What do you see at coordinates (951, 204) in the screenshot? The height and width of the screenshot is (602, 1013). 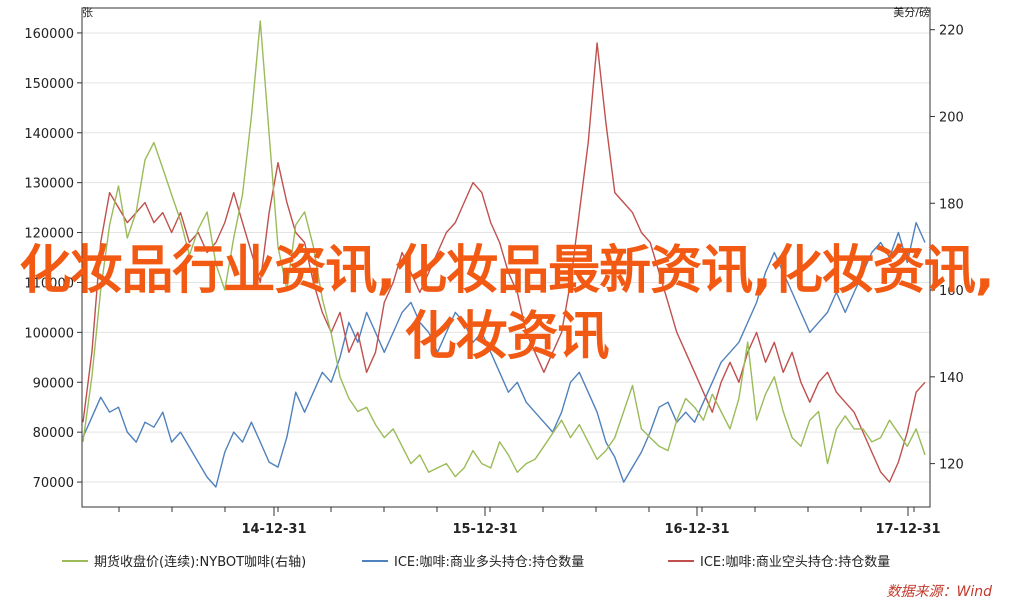 I see `right-tick-label: 180` at bounding box center [951, 204].